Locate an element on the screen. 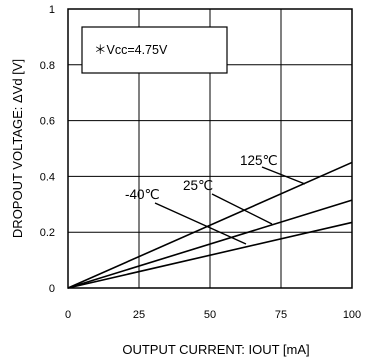 The height and width of the screenshot is (362, 366). series-label-minus40c: -40℃ is located at coordinates (142, 194).